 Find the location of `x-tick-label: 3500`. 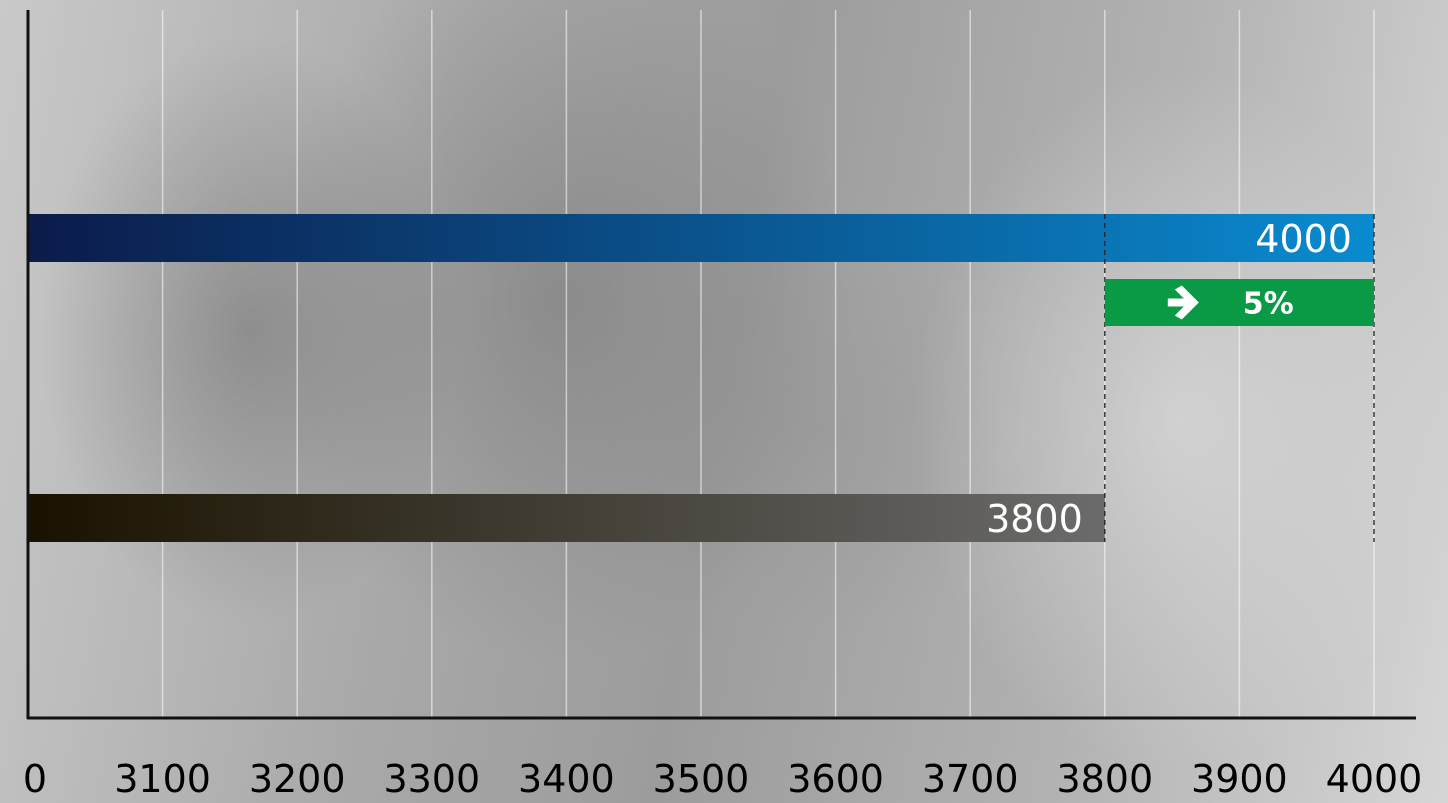

x-tick-label: 3500 is located at coordinates (701, 779).